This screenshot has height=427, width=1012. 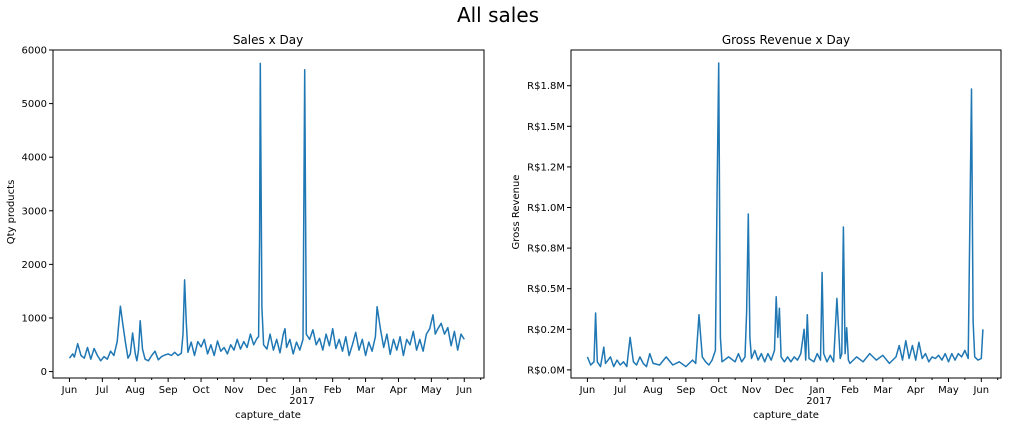 I want to click on y-tick-label: R$1.2M, so click(x=546, y=167).